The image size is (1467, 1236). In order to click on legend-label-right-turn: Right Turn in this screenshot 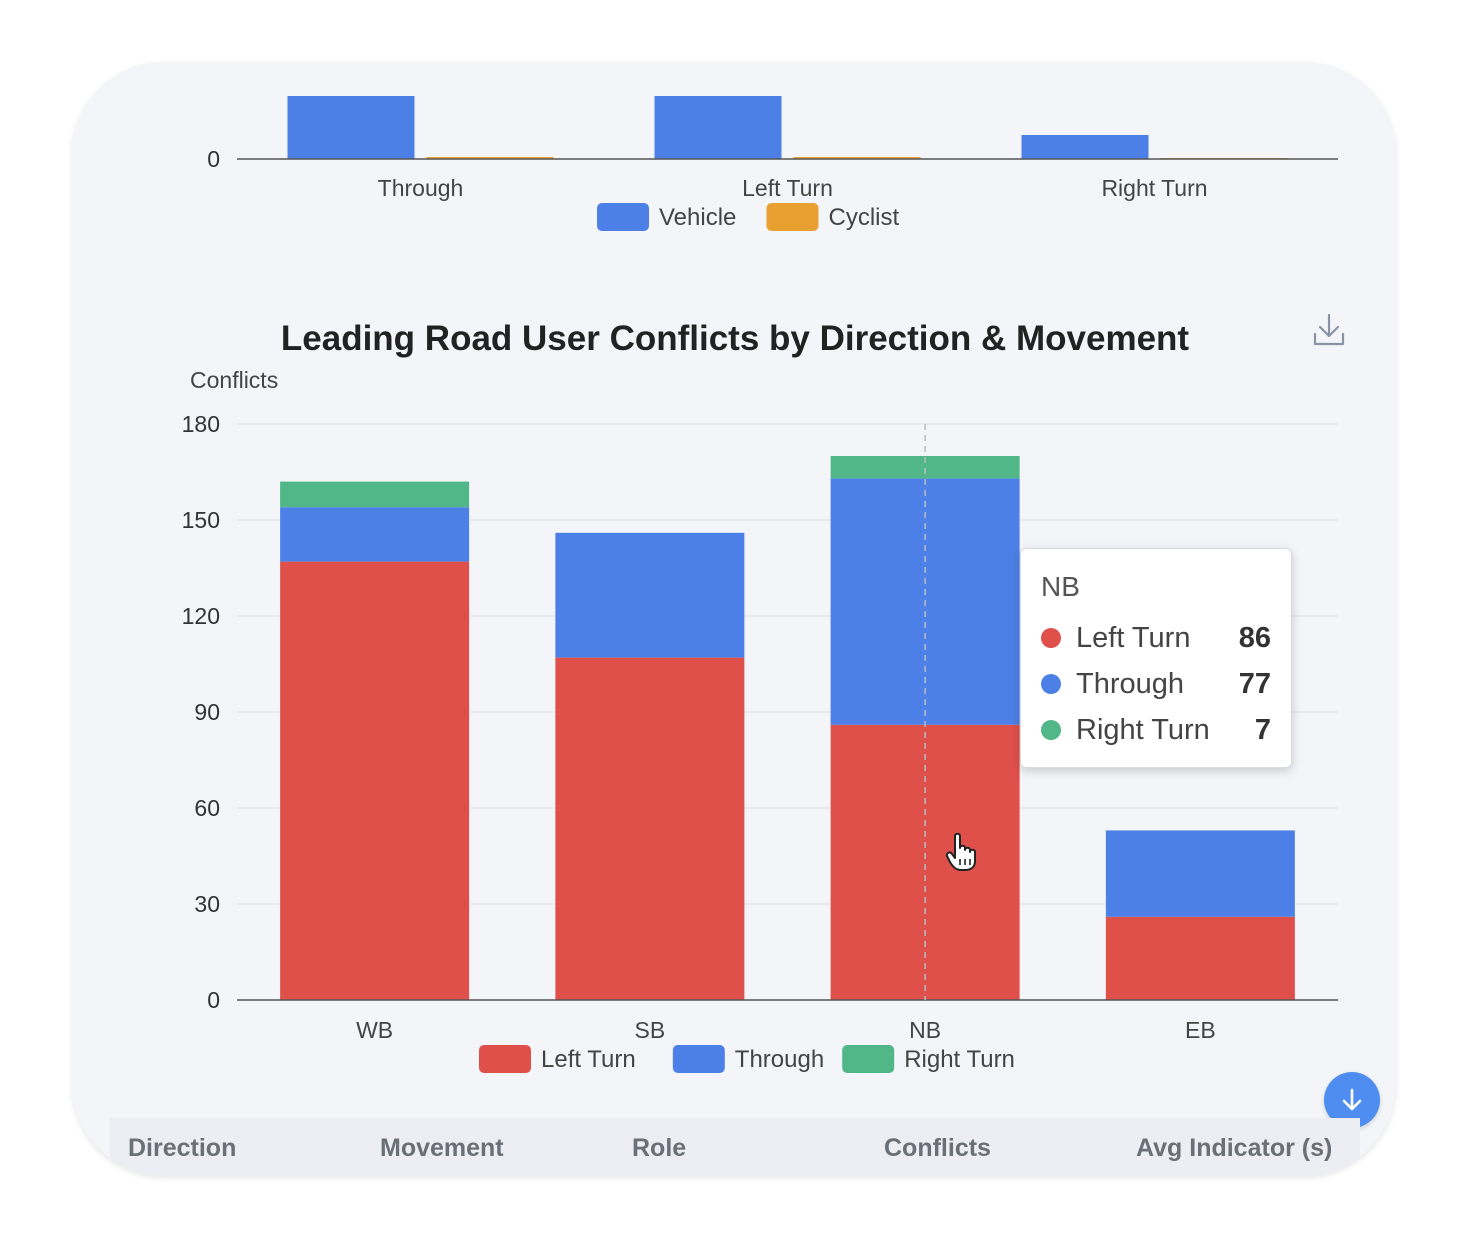, I will do `click(959, 1059)`.